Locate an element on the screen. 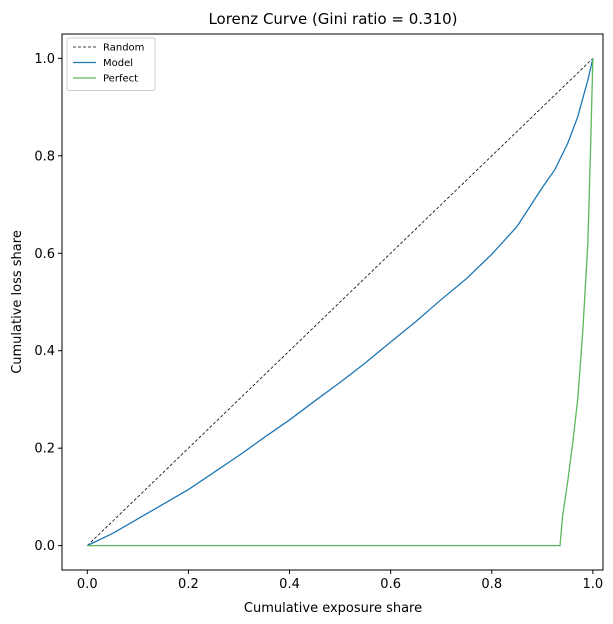  y-tick-label: 0.4 is located at coordinates (44, 351).